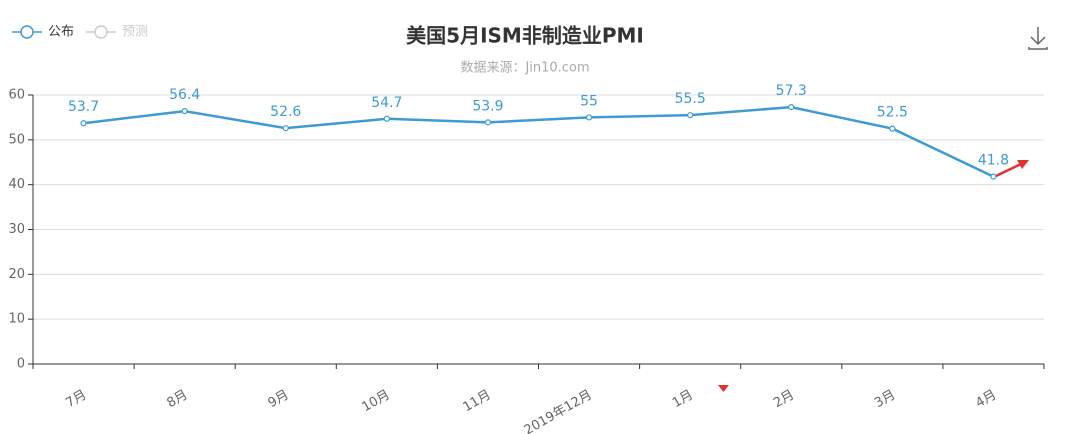  Describe the element at coordinates (76, 400) in the screenshot. I see `x-tick-label: 7月` at that location.